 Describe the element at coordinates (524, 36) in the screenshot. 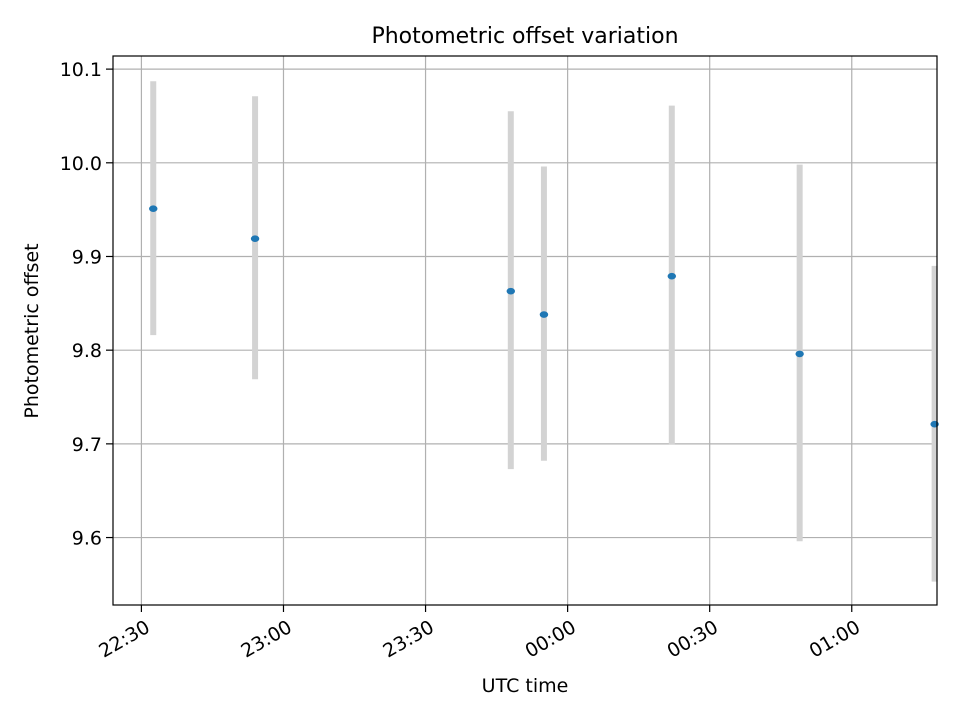

I see `chart-title: Photometric offset variation` at that location.